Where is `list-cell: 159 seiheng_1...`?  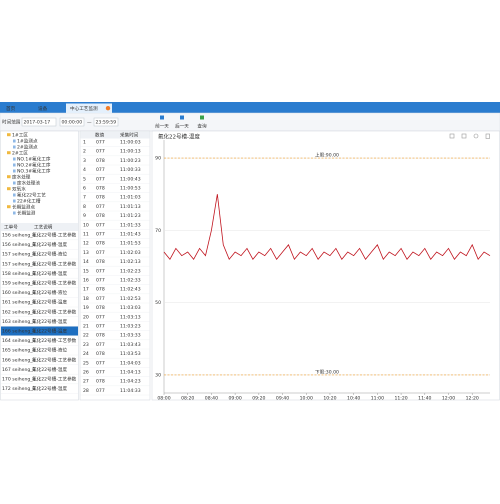
list-cell: 159 seiheng_1... is located at coordinates (21, 284).